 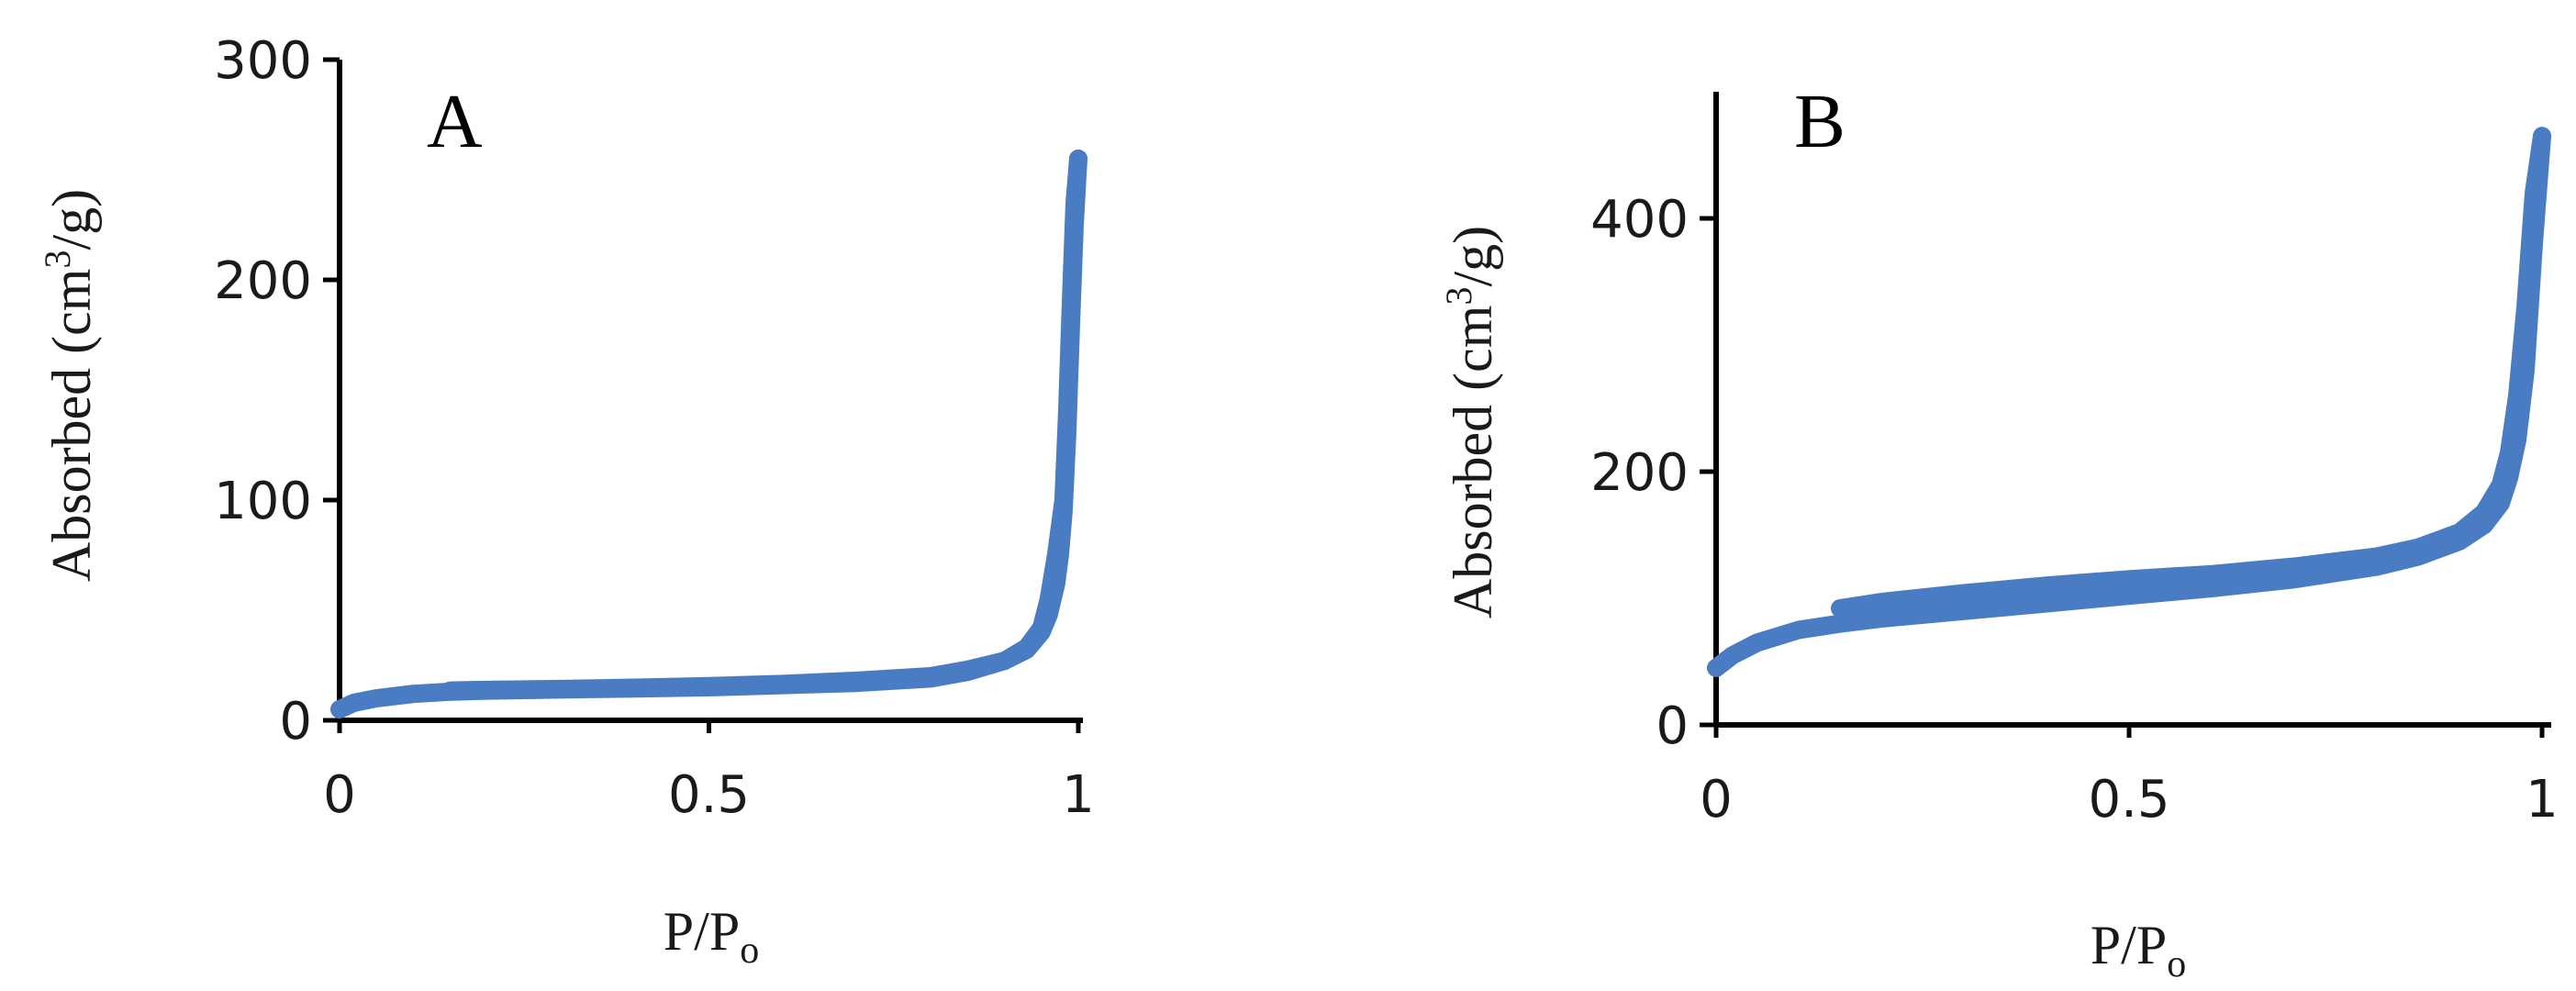 I want to click on panel-a-x-axis-label: P/Po, so click(x=711, y=936).